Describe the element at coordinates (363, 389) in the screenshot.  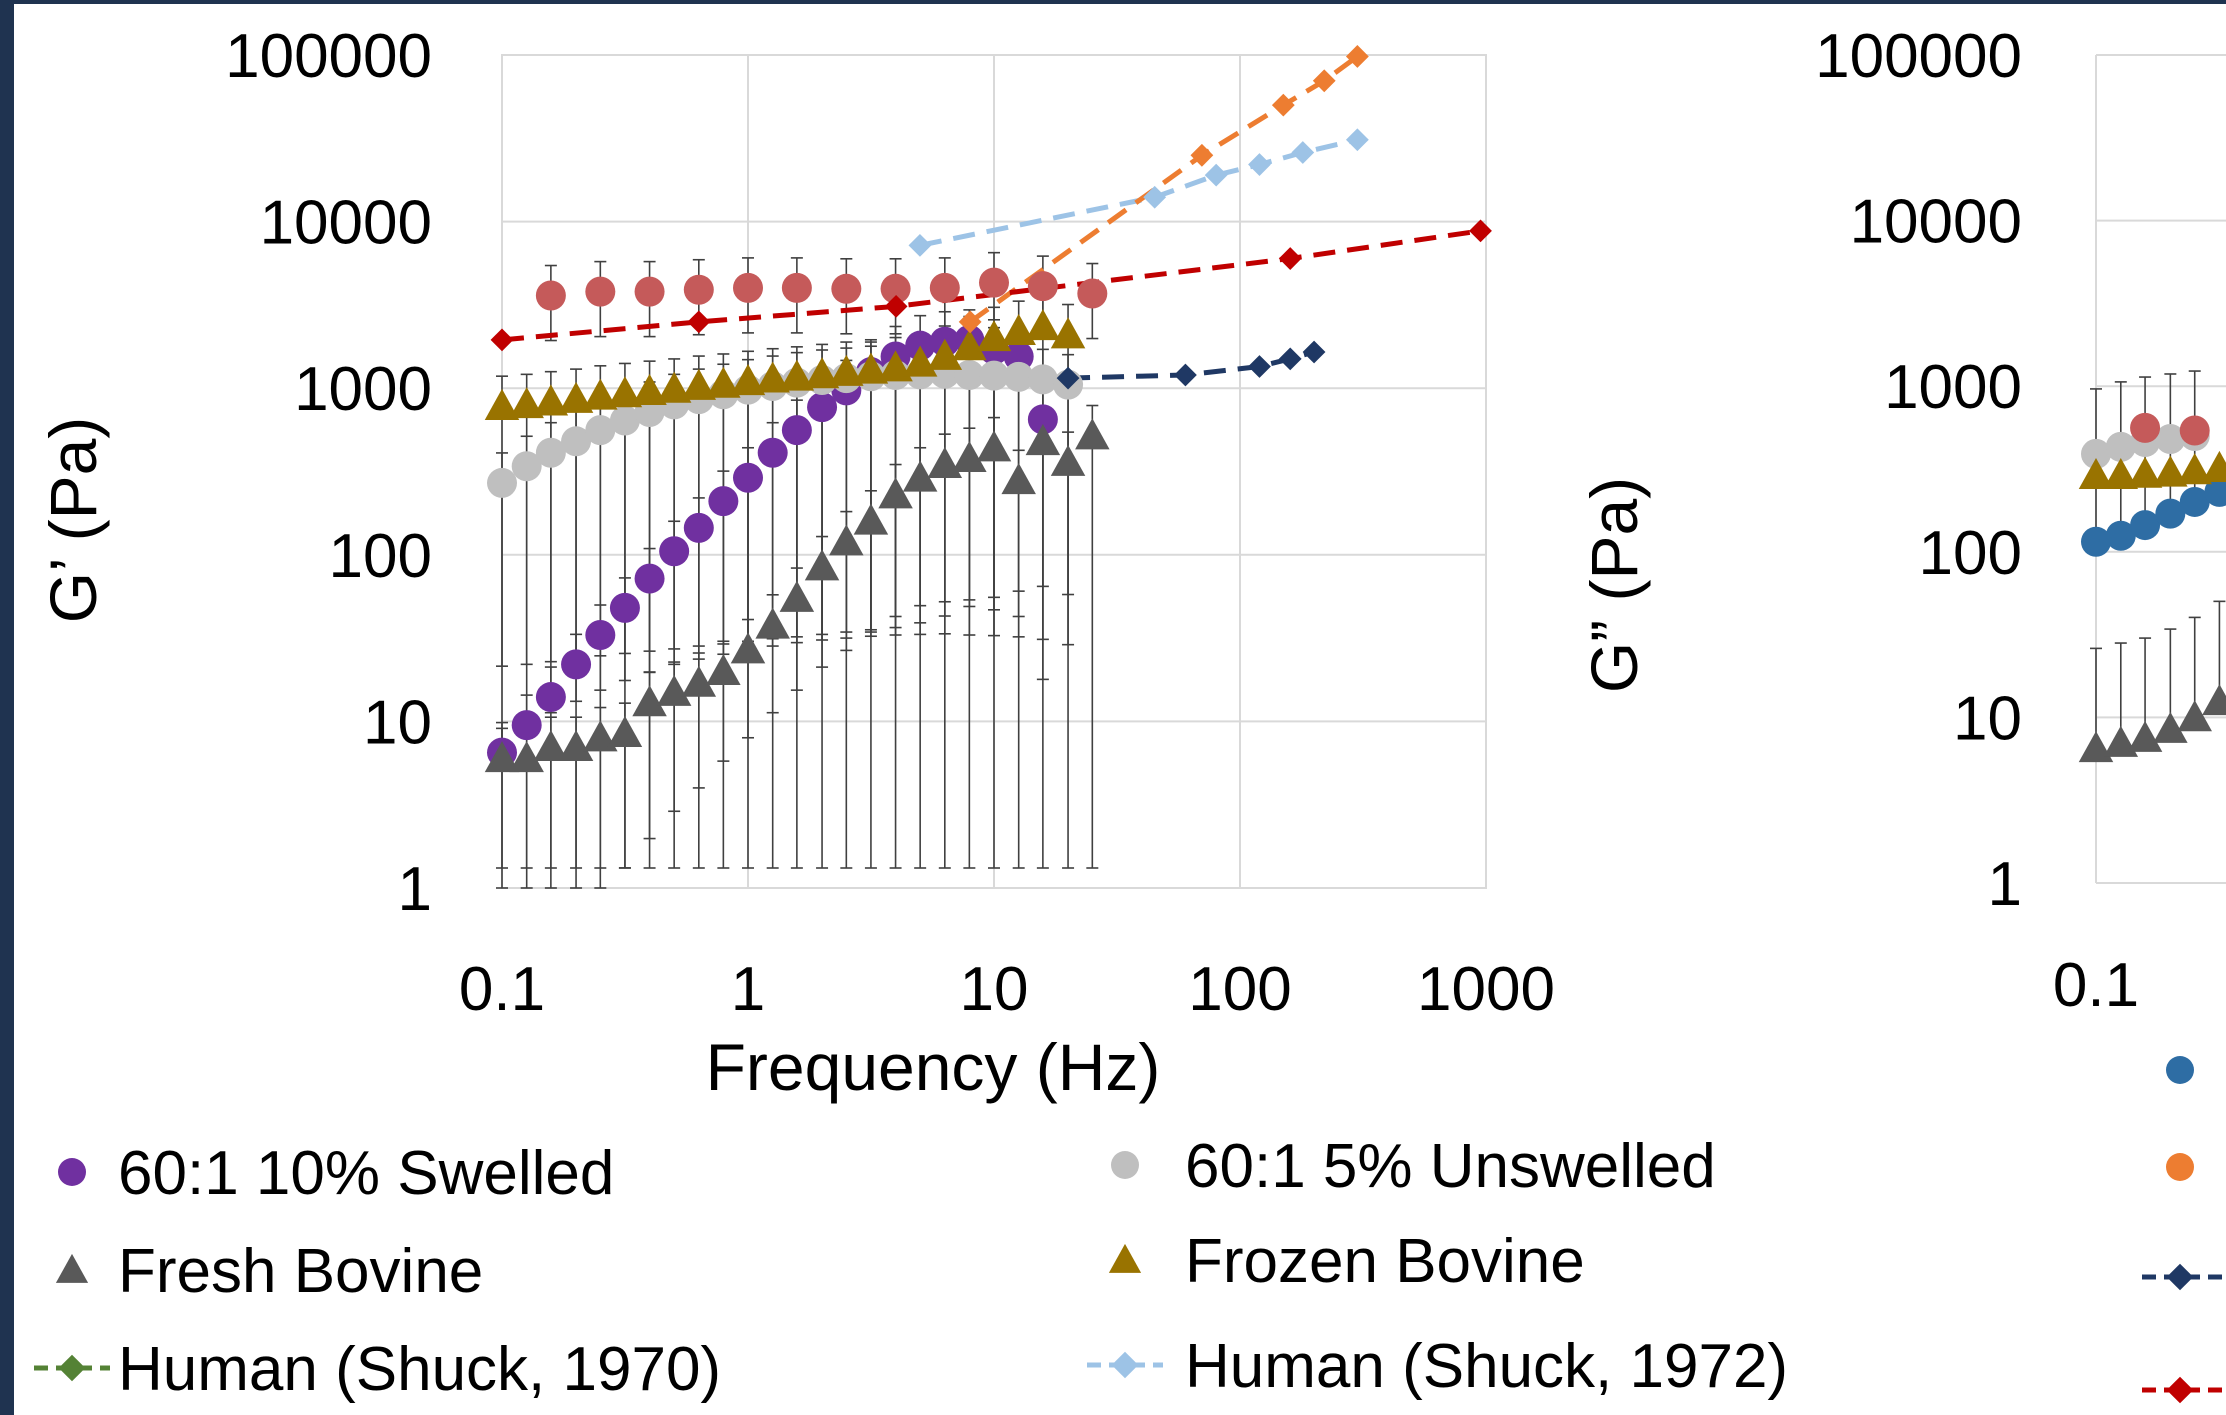
I see `y-tick-label: 1000` at that location.